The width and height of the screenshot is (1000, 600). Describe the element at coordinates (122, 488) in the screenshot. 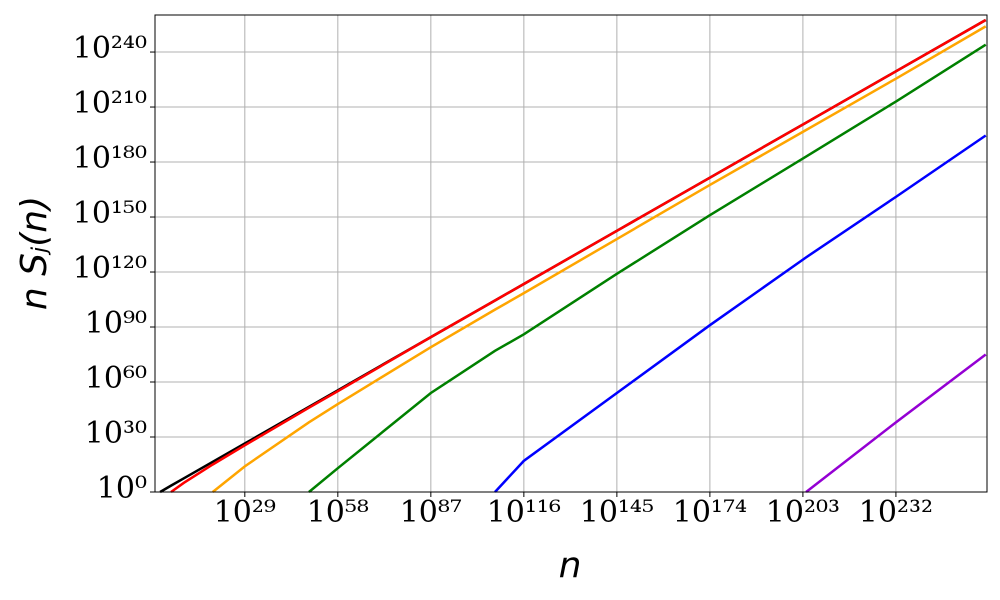

I see `y-tick-label: 10⁰` at that location.